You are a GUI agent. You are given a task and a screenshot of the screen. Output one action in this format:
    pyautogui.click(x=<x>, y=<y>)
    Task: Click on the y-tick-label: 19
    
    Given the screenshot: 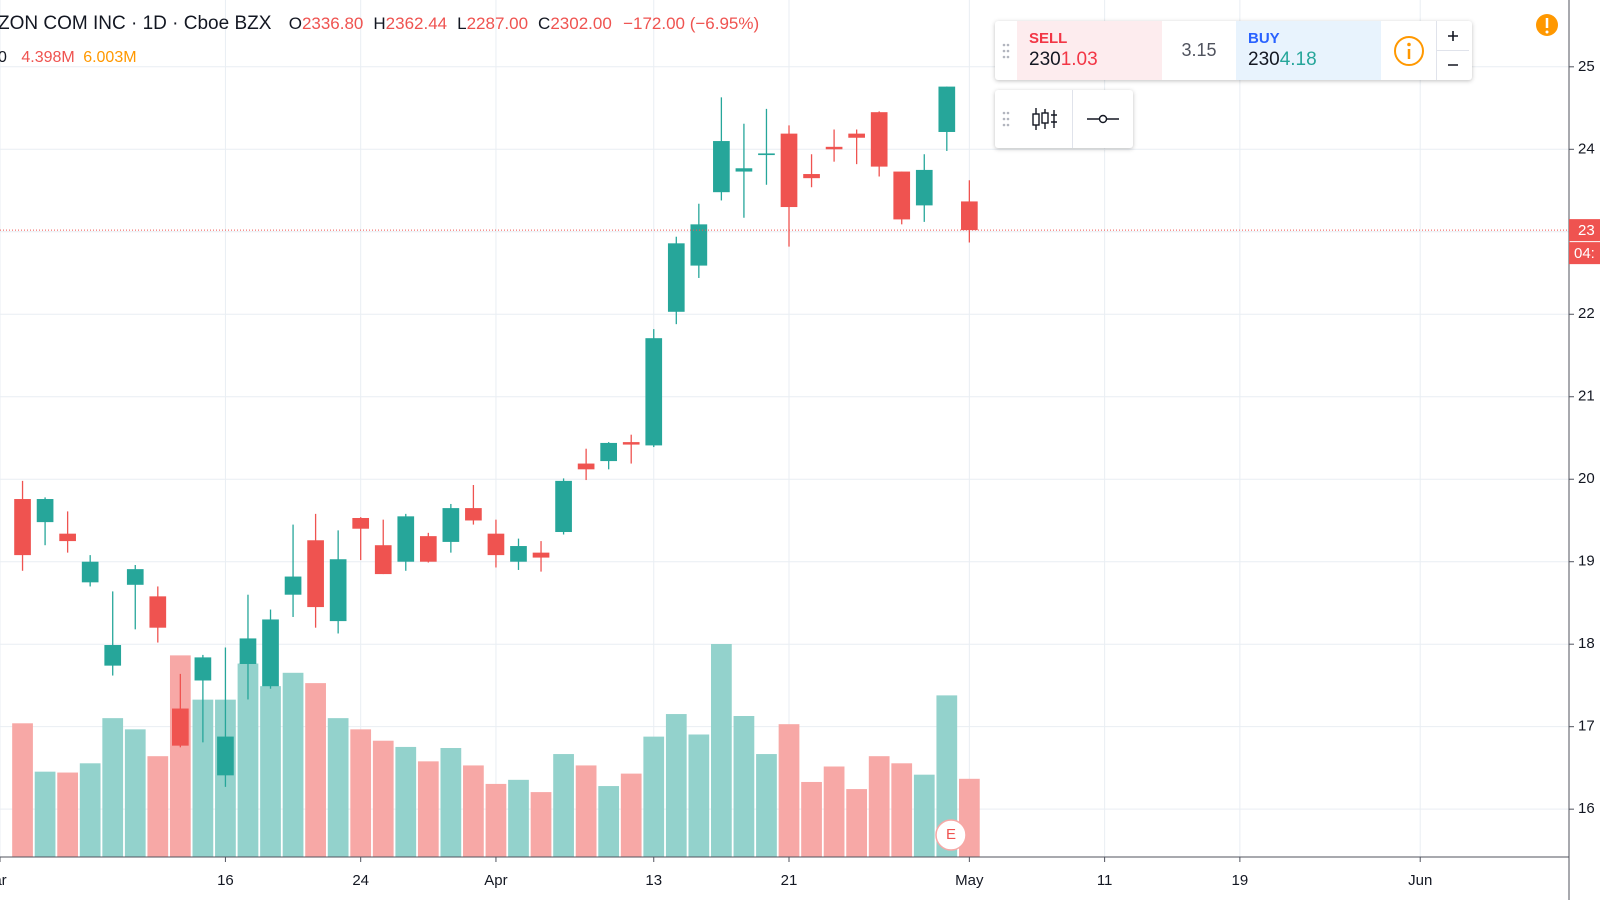 What is the action you would take?
    pyautogui.click(x=1586, y=561)
    